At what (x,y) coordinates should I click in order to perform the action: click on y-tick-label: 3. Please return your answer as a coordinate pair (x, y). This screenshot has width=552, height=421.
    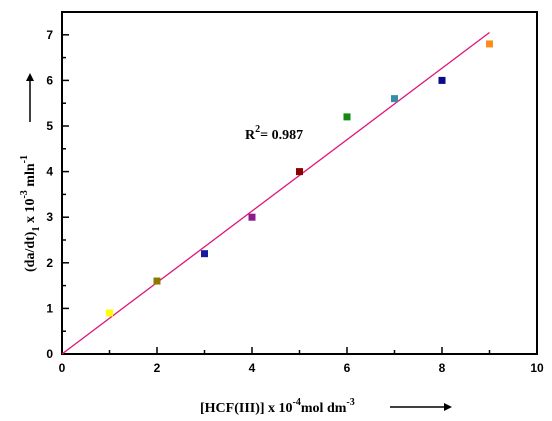
    Looking at the image, I should click on (49, 217).